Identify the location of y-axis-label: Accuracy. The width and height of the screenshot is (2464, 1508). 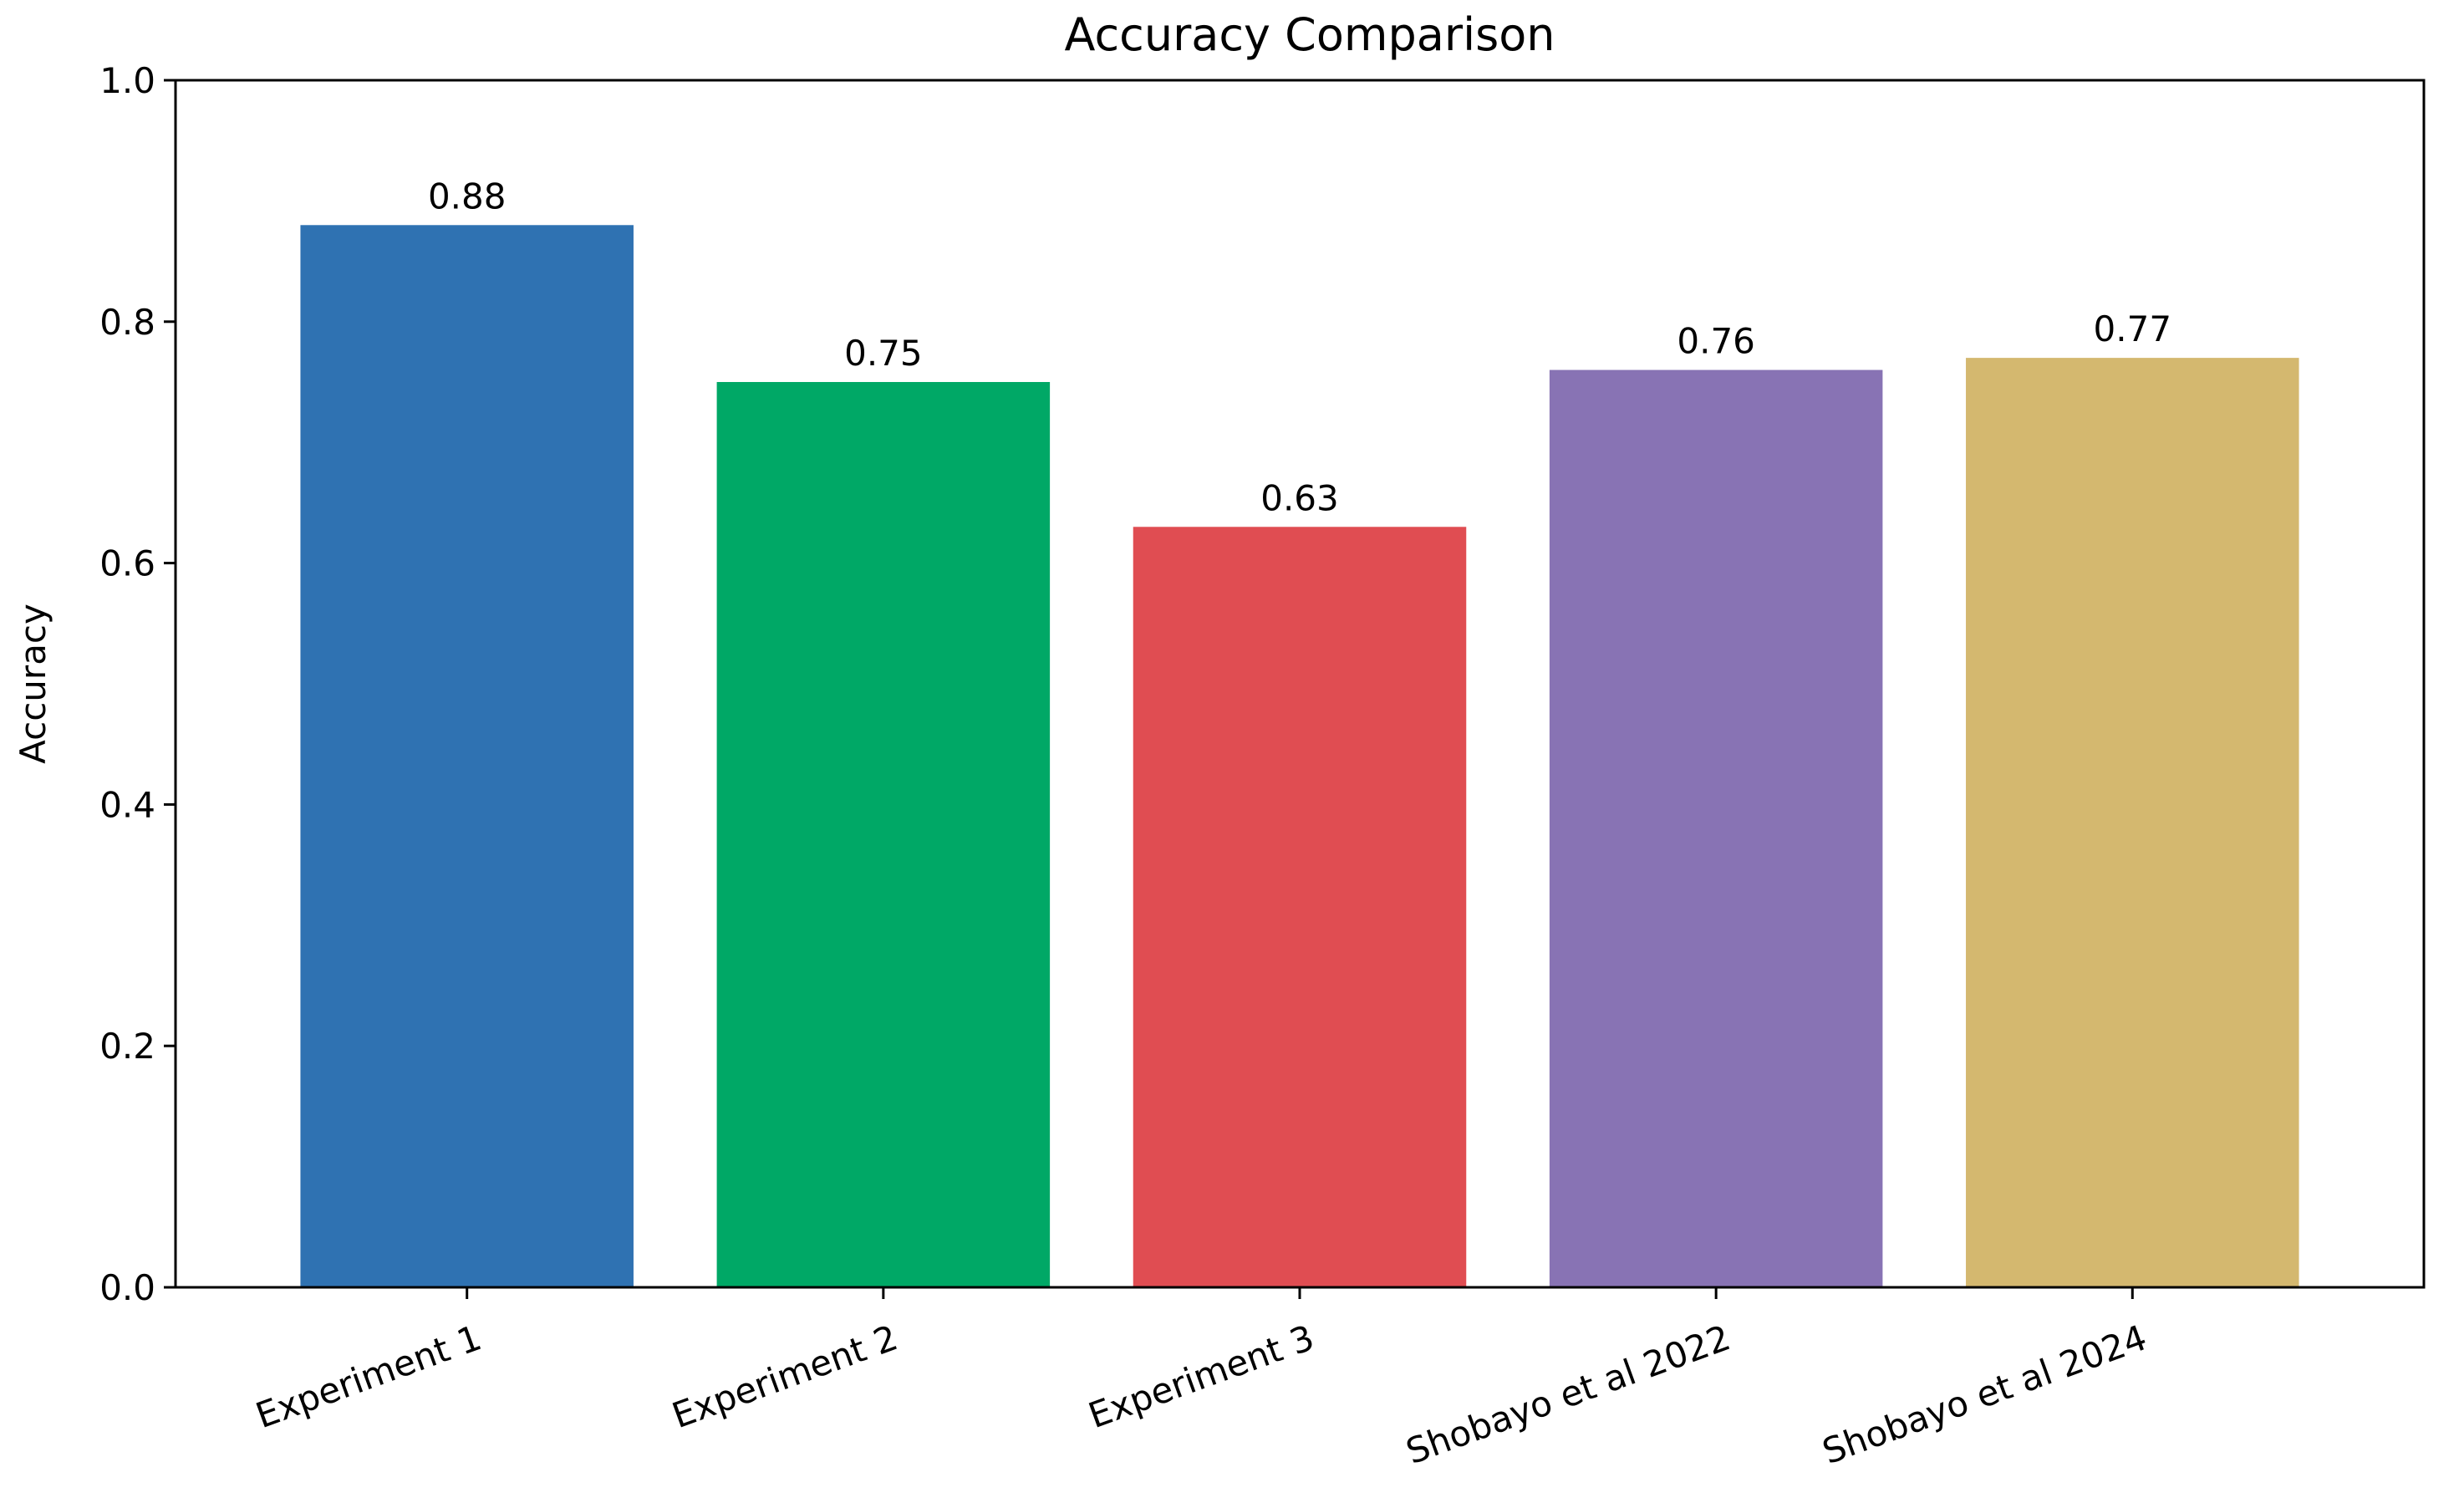
(33, 684).